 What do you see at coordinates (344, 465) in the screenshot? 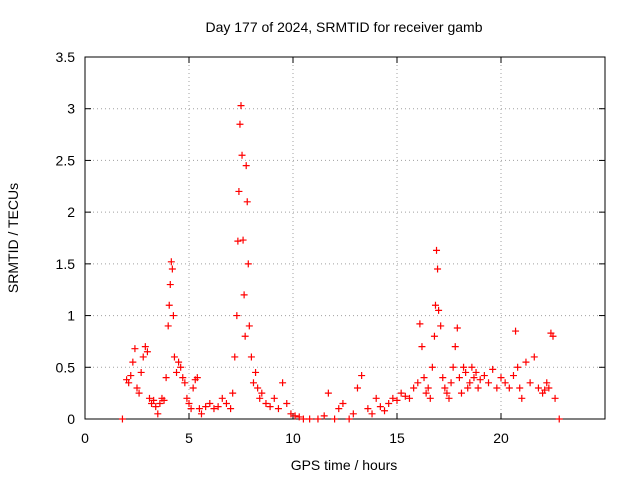
I see `x-axis-label: GPS time / hours` at bounding box center [344, 465].